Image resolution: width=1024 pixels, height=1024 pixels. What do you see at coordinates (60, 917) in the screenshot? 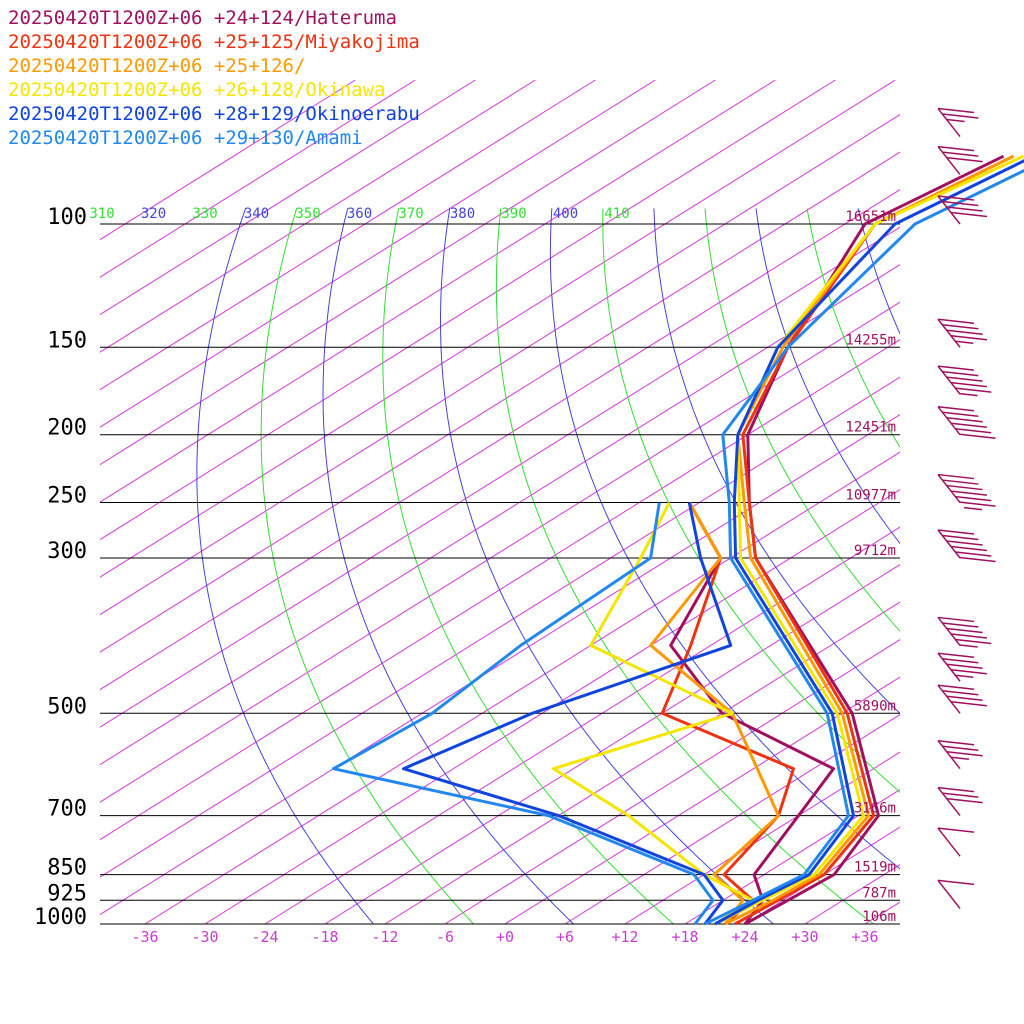
I see `pressure-label: 1000` at bounding box center [60, 917].